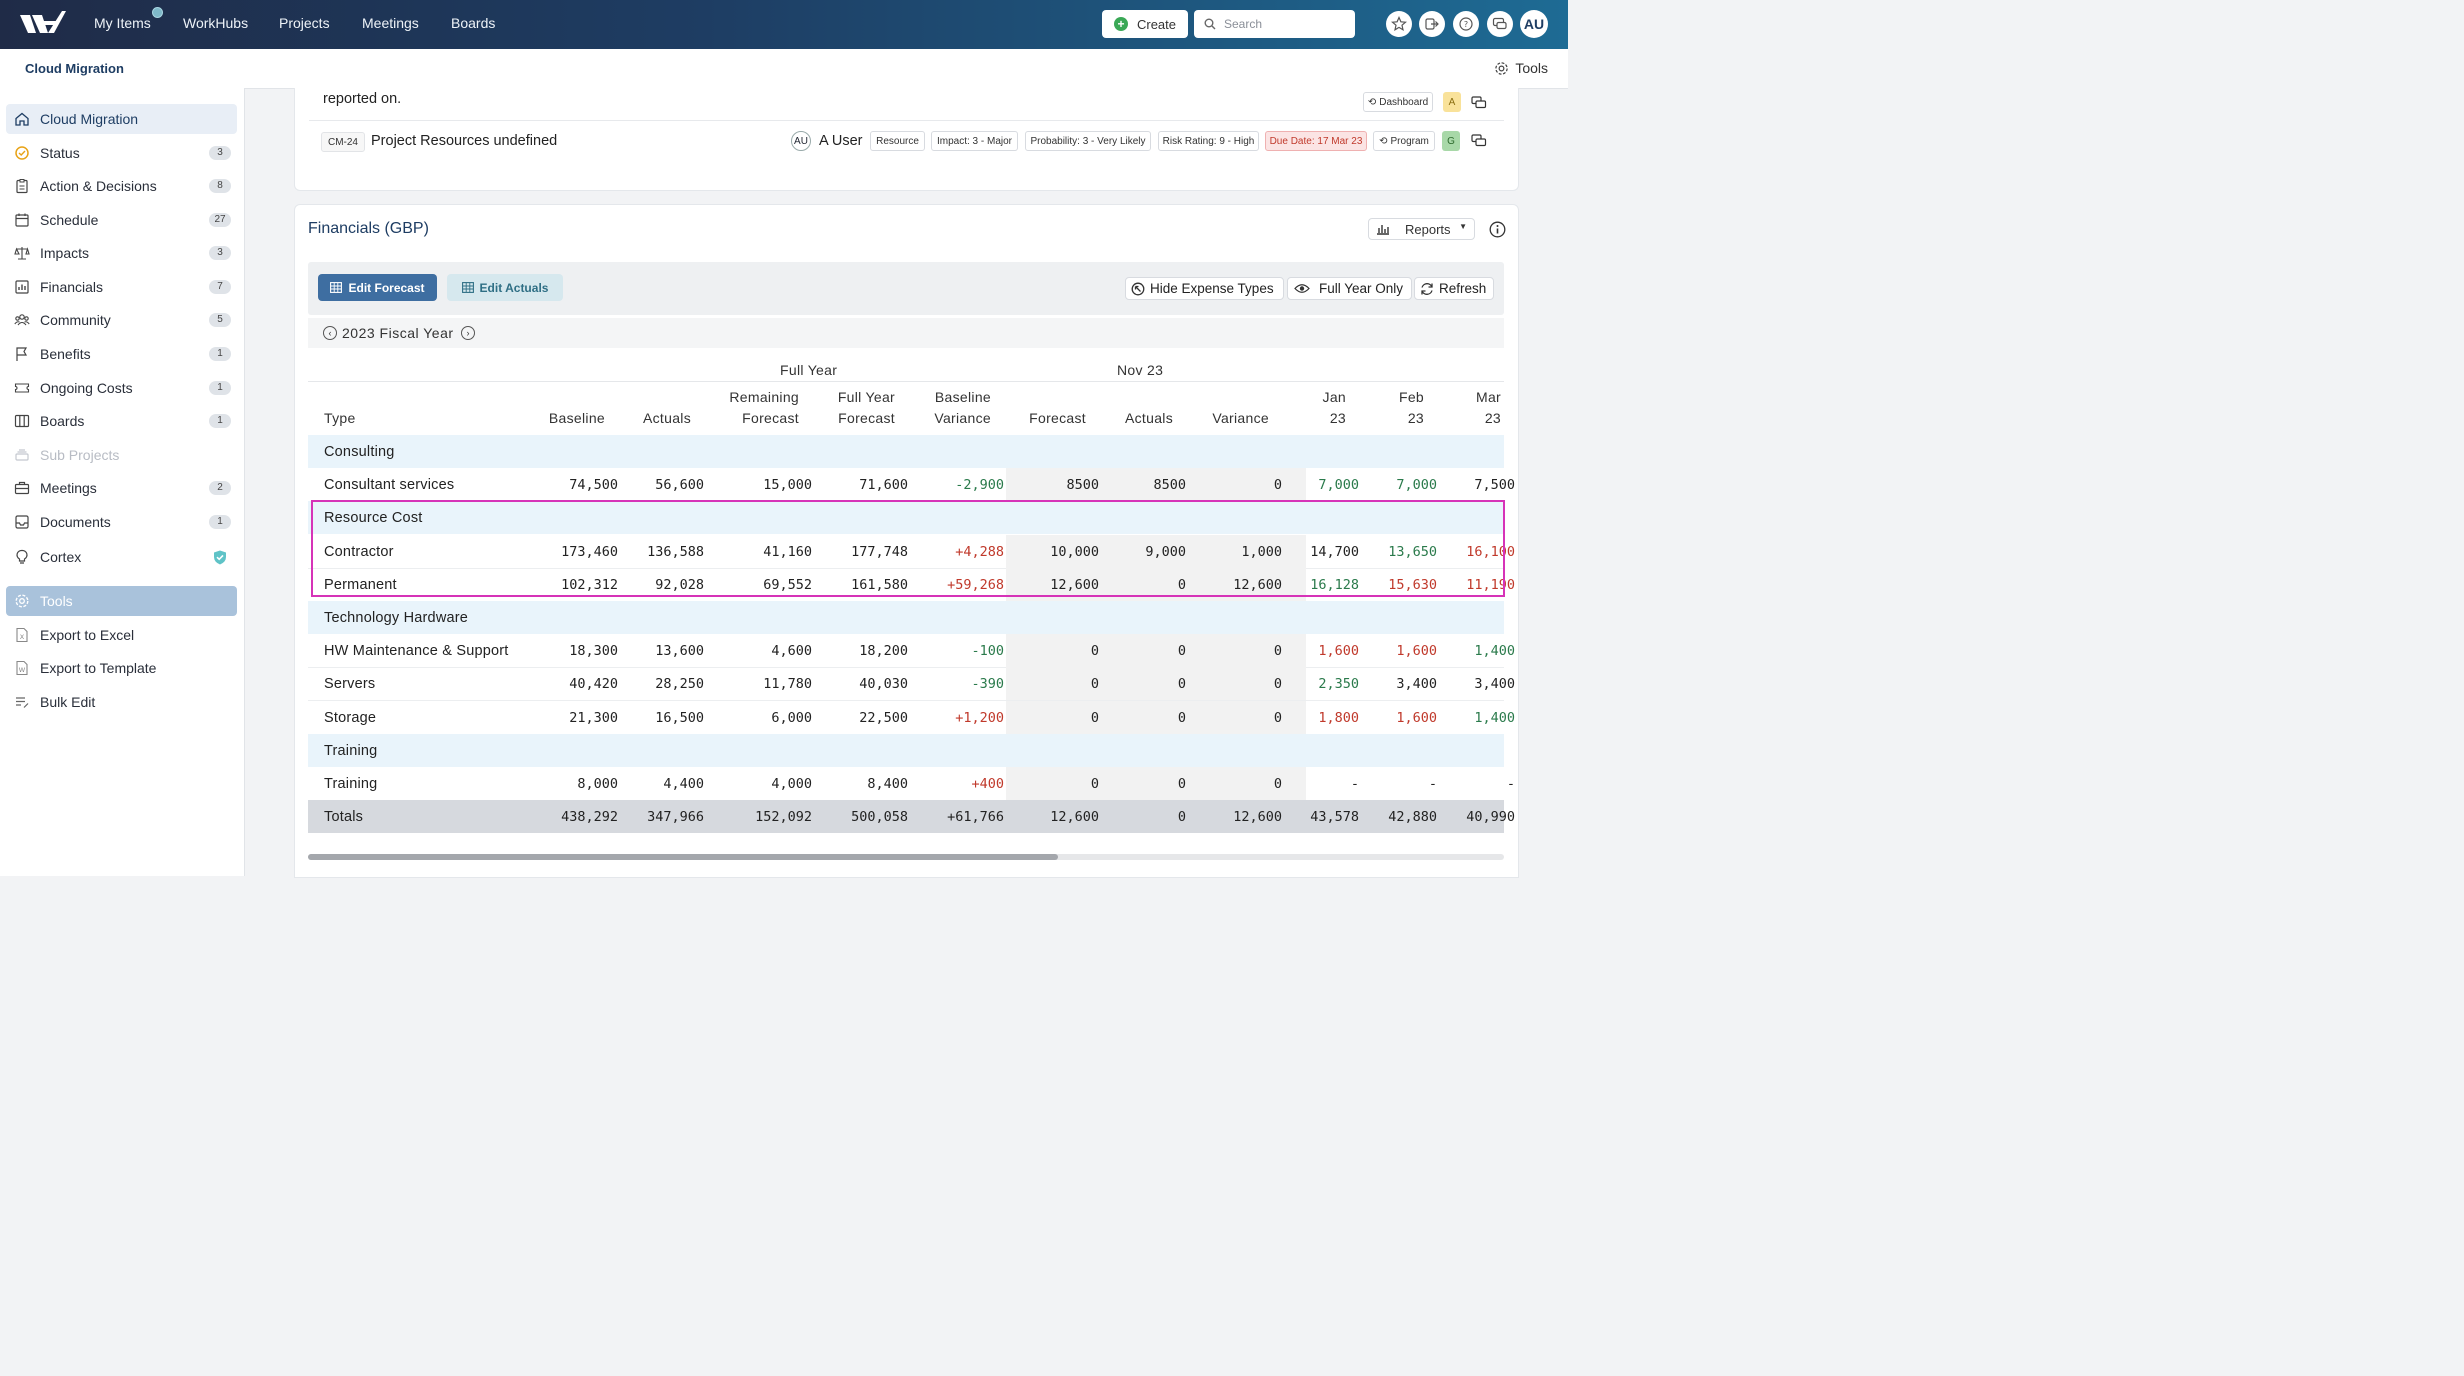 This screenshot has width=2464, height=1376. Describe the element at coordinates (304, 23) in the screenshot. I see `nav-projects: Projects` at that location.